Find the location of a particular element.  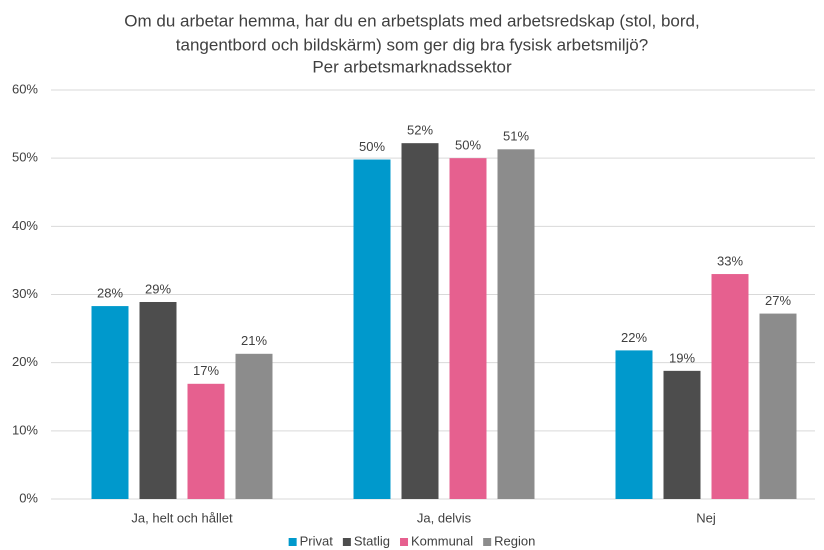

y-tick-label: 40% is located at coordinates (25, 225).